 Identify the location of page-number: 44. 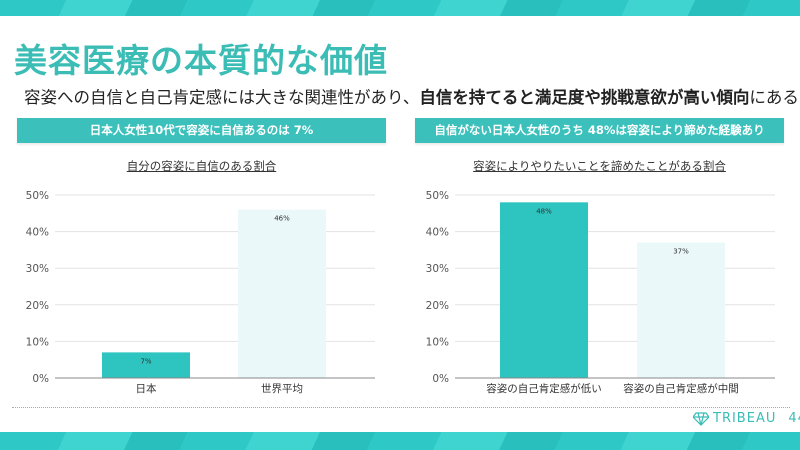
(794, 418).